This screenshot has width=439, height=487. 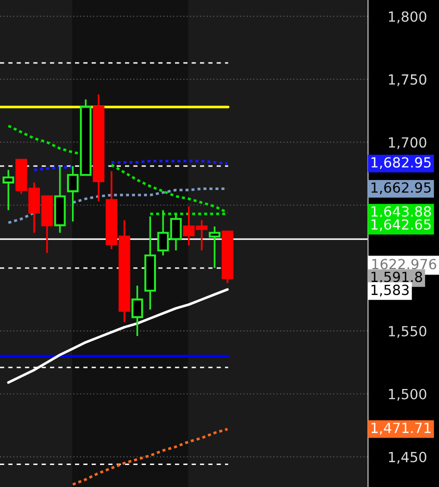 I want to click on text: 1,591.8, so click(x=397, y=278).